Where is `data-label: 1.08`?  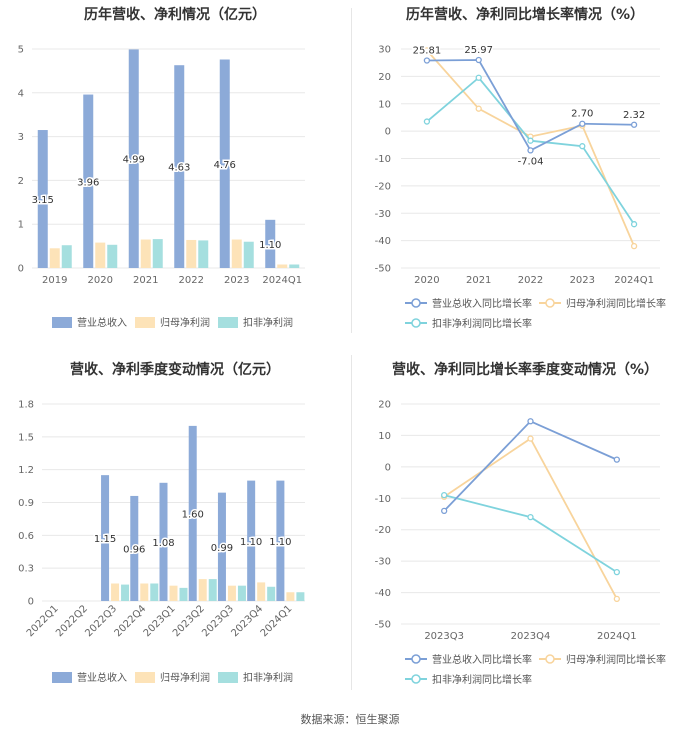 data-label: 1.08 is located at coordinates (163, 543).